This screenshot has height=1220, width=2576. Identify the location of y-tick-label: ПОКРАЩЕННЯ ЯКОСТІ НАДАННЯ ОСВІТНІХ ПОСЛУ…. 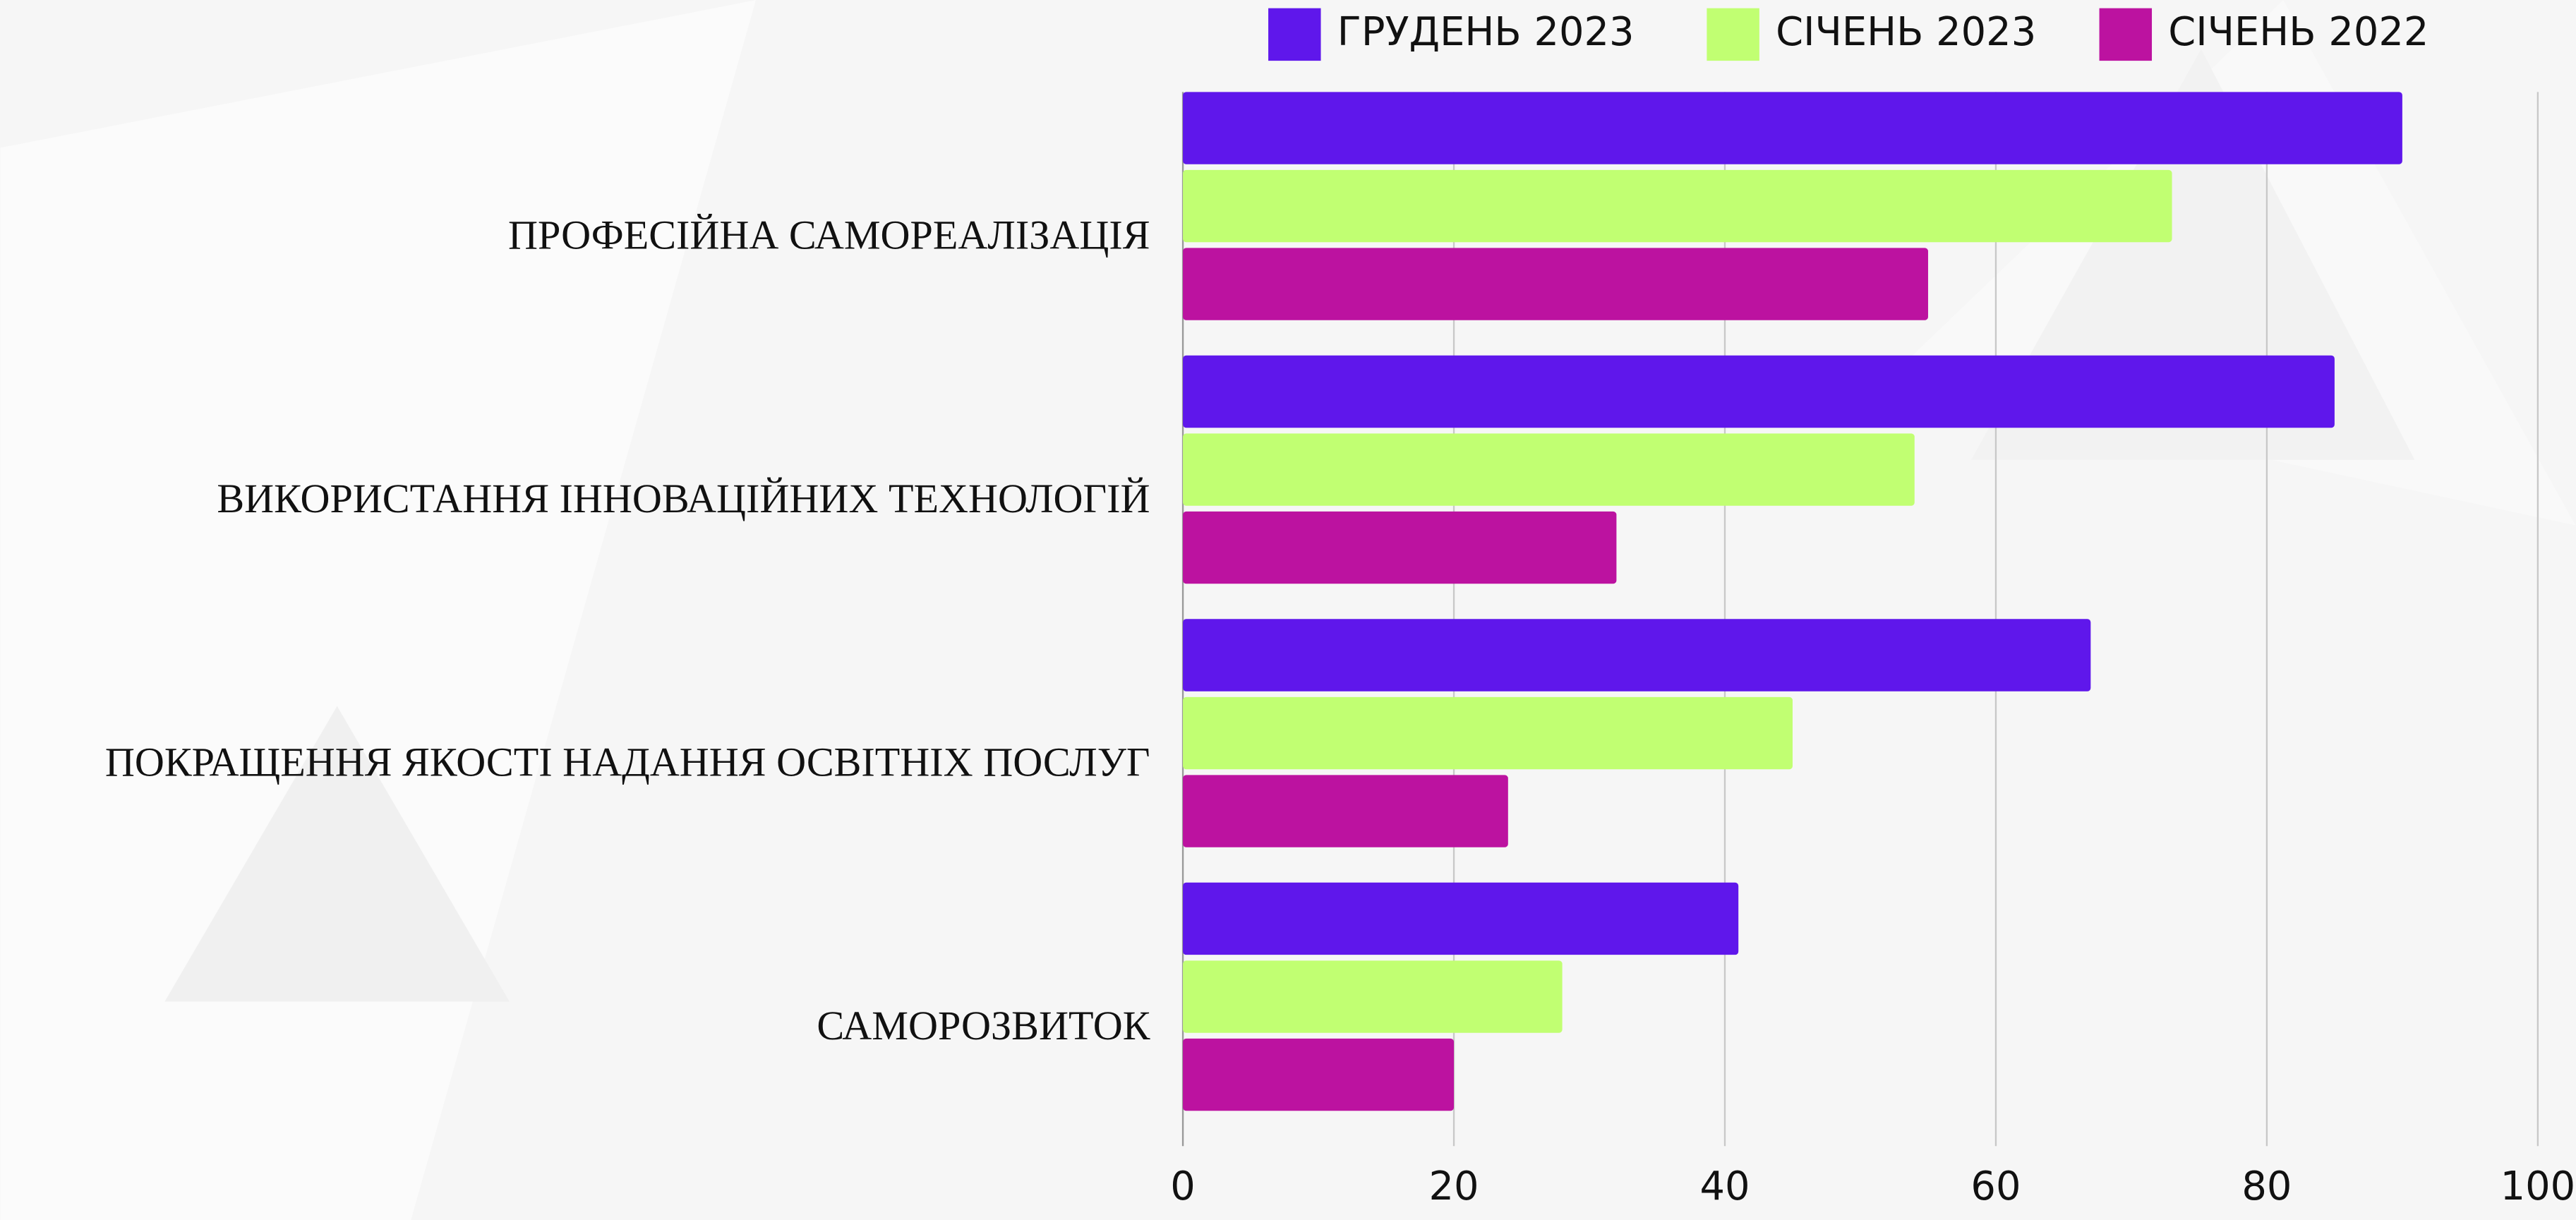
(627, 762).